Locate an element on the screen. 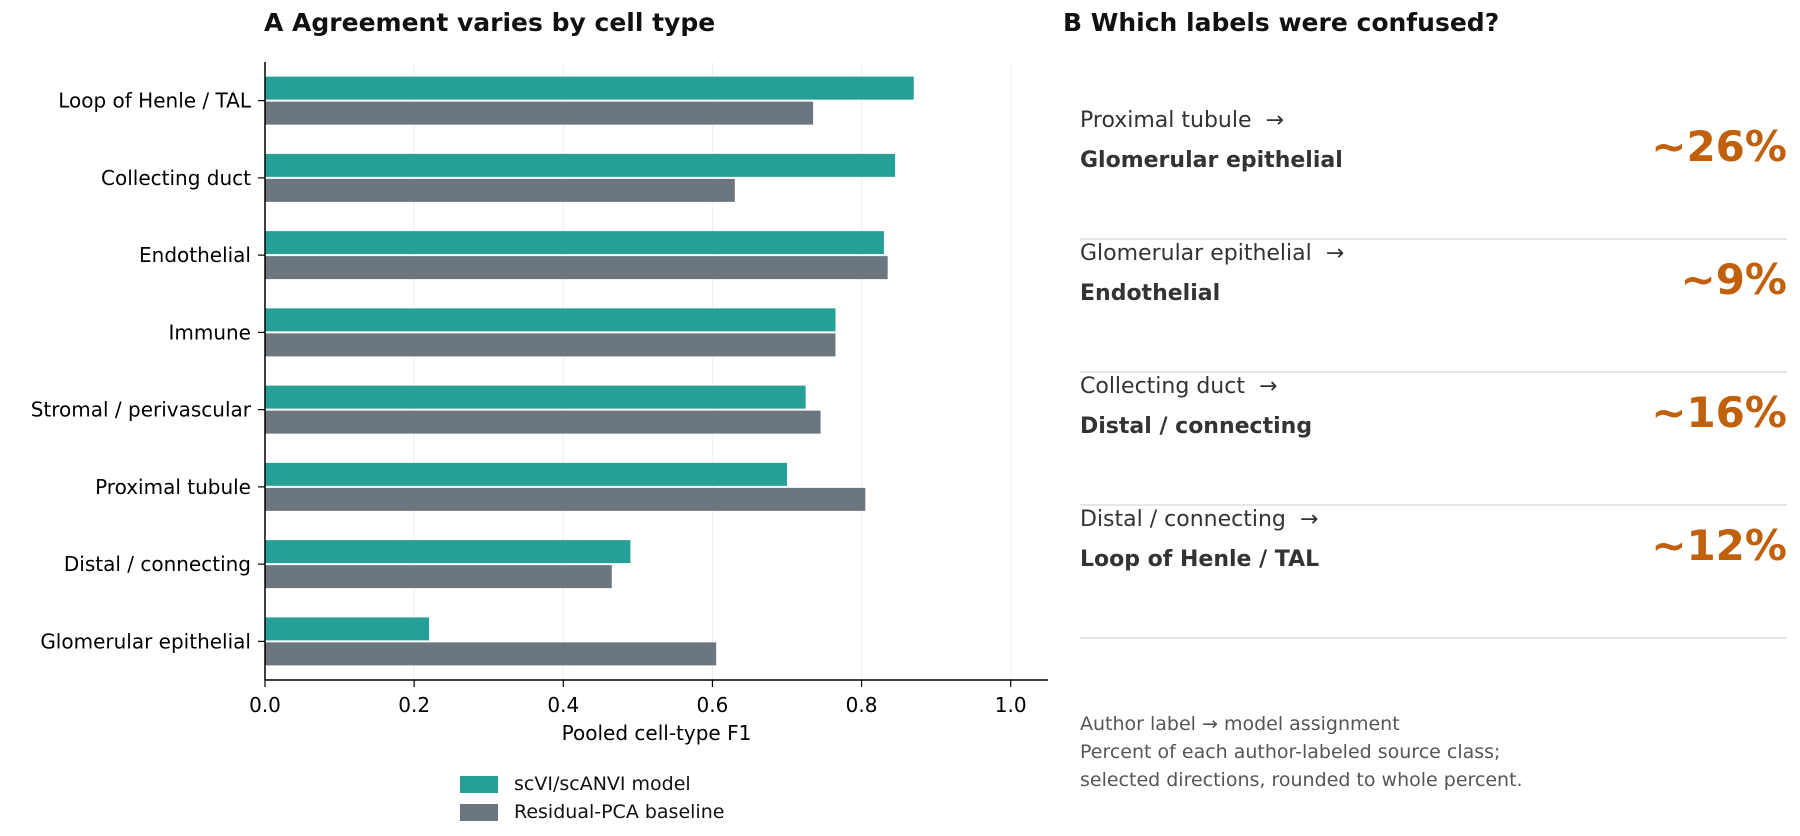  confusion-source: Glomerular epithelial → is located at coordinates (1212, 253).